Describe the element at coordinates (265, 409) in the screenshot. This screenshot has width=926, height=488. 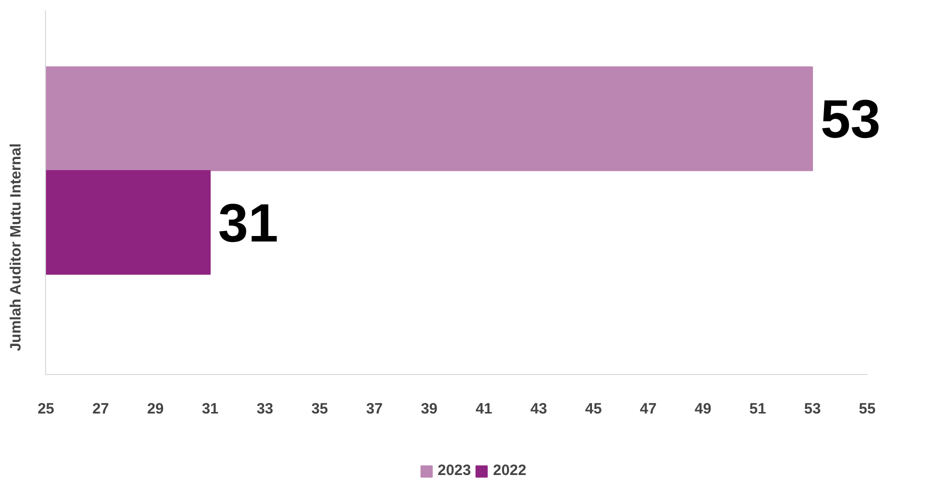
I see `x-tick-label: 33` at that location.